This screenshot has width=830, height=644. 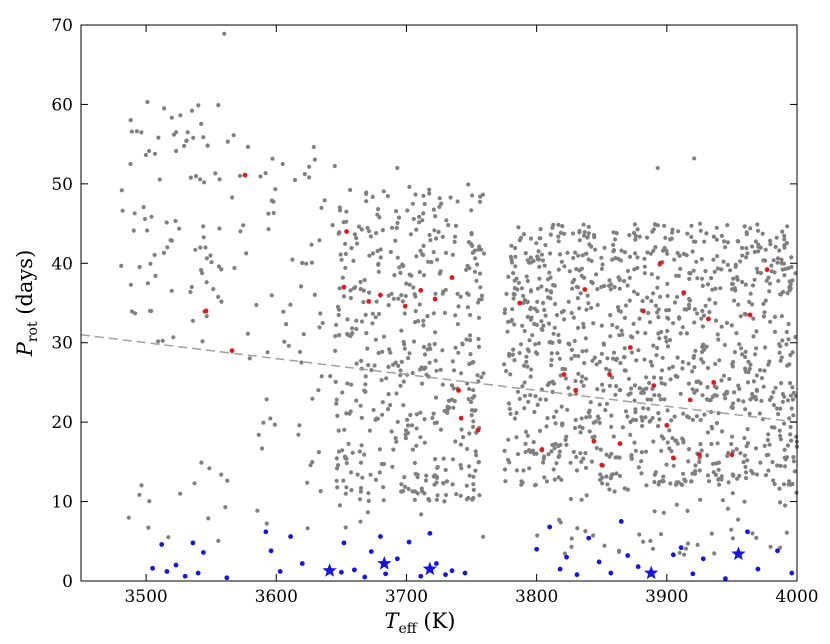 What do you see at coordinates (145, 597) in the screenshot?
I see `x-tick-label: 3500` at bounding box center [145, 597].